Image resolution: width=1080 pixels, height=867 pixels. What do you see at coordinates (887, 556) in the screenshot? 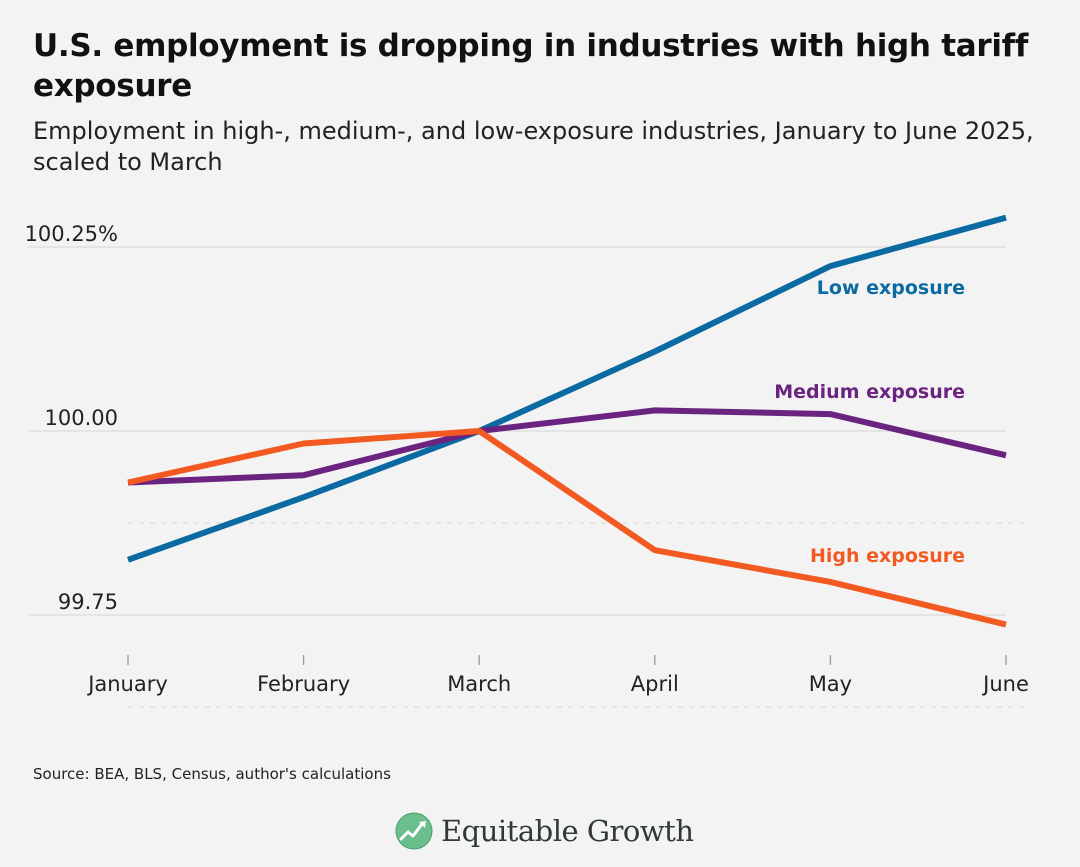
I see `series-label: High exposure` at bounding box center [887, 556].